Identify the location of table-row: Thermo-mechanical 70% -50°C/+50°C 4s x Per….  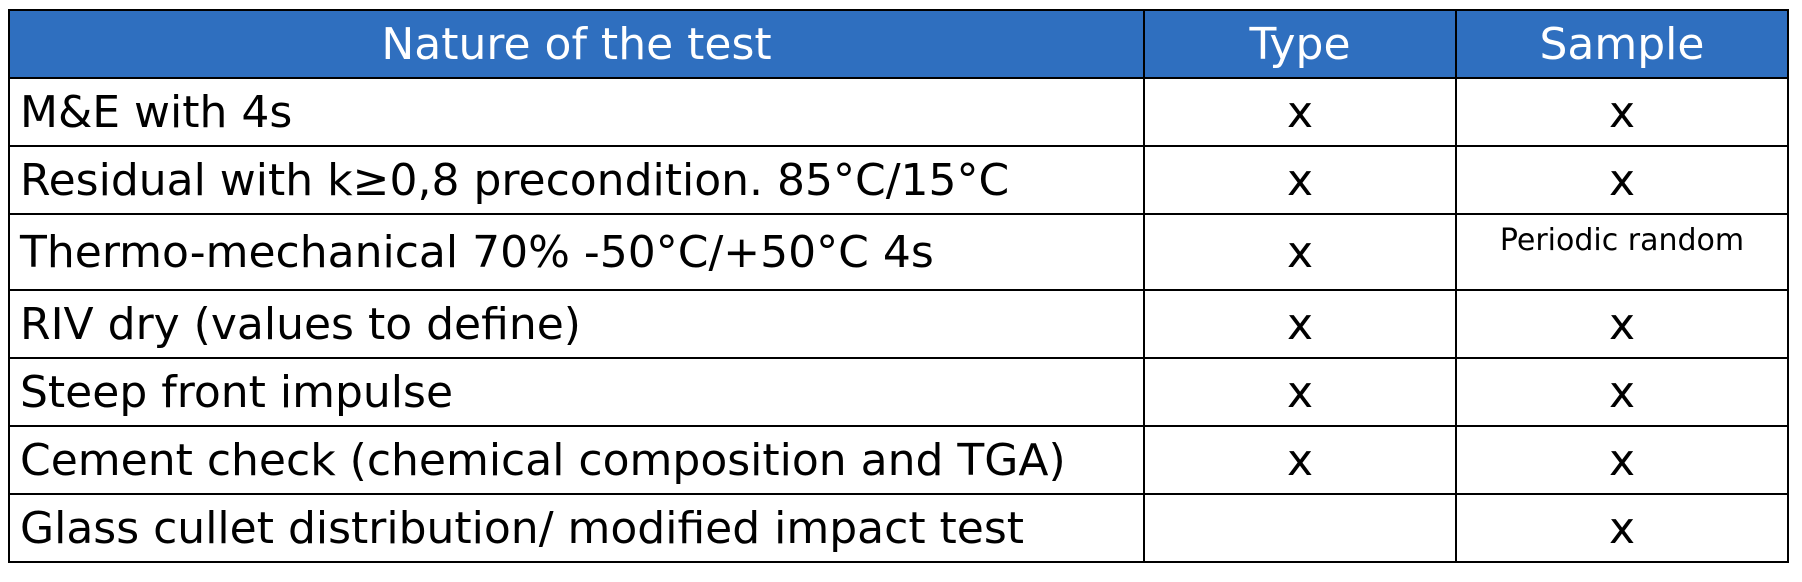
(898, 252).